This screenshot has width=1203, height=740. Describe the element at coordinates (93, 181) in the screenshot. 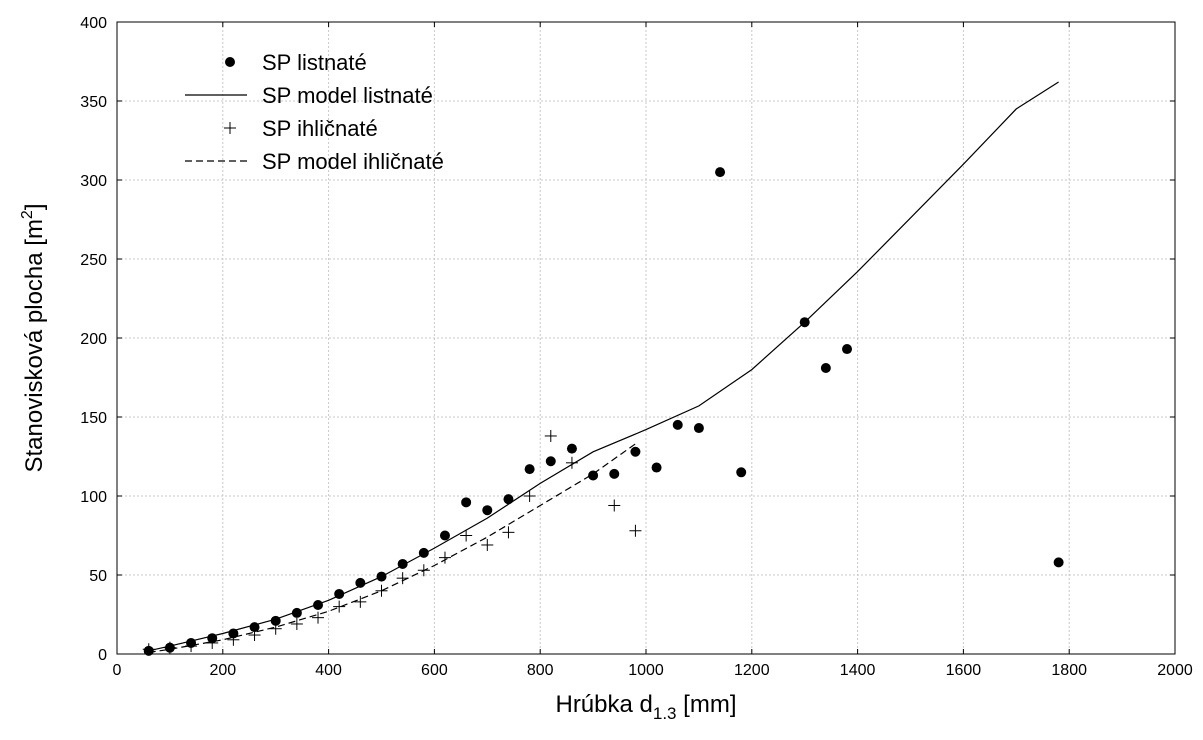

I see `y-tick-label: 300` at that location.